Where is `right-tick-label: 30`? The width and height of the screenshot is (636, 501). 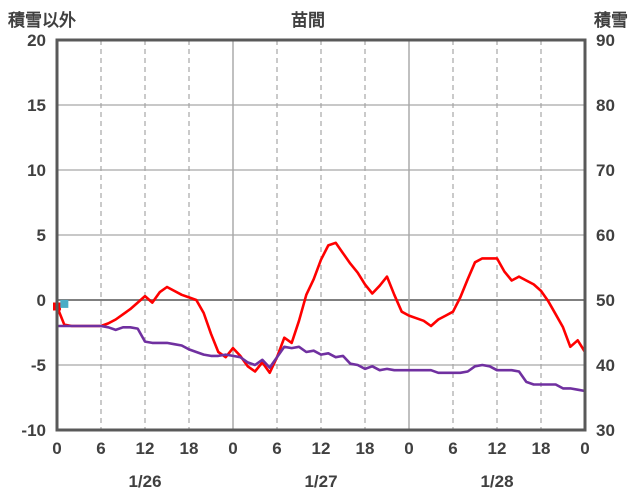 right-tick-label: 30 is located at coordinates (605, 430).